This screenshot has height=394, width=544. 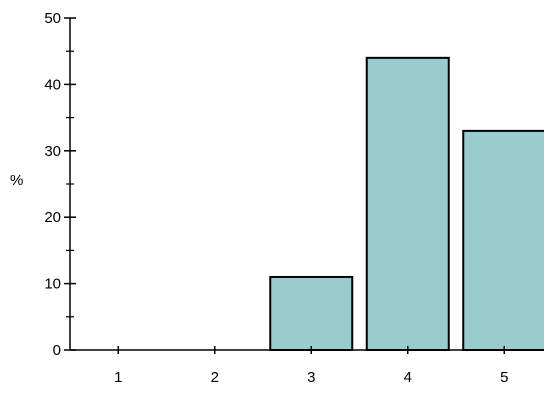 I want to click on x-tick-label-5: 5, so click(x=504, y=377).